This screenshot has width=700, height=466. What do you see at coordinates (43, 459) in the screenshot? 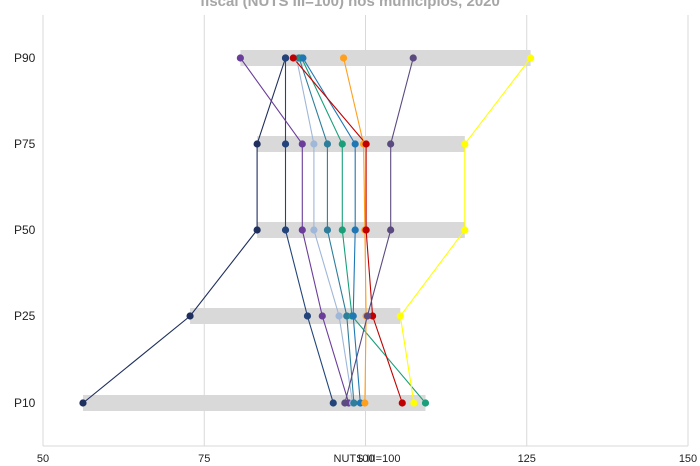
I see `x-tick-label: 50` at bounding box center [43, 459].